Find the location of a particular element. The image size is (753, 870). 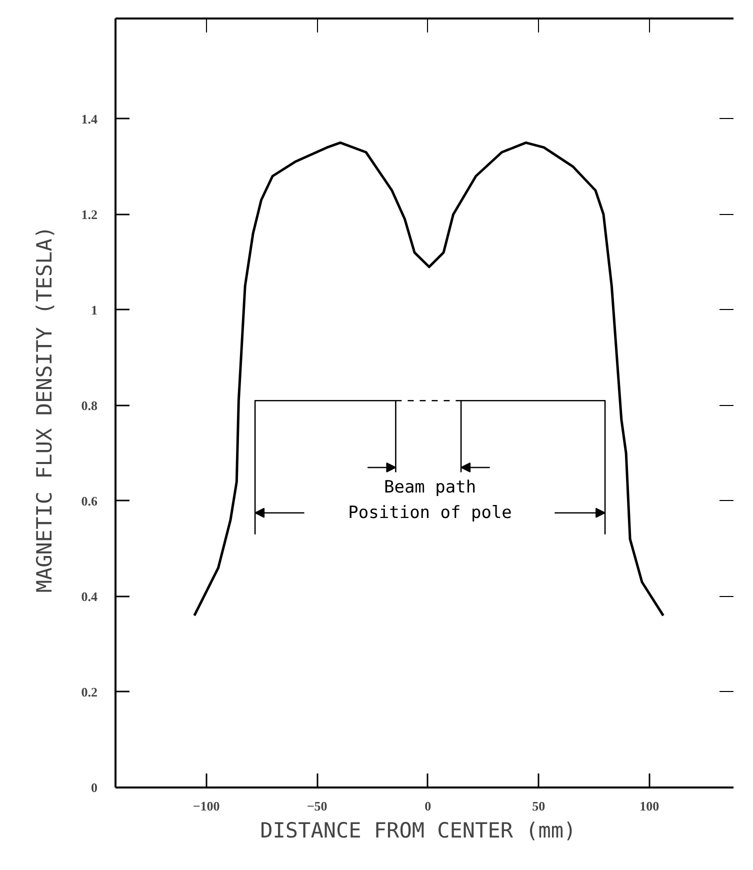

y-tick-label: 0.6 is located at coordinates (89, 500).